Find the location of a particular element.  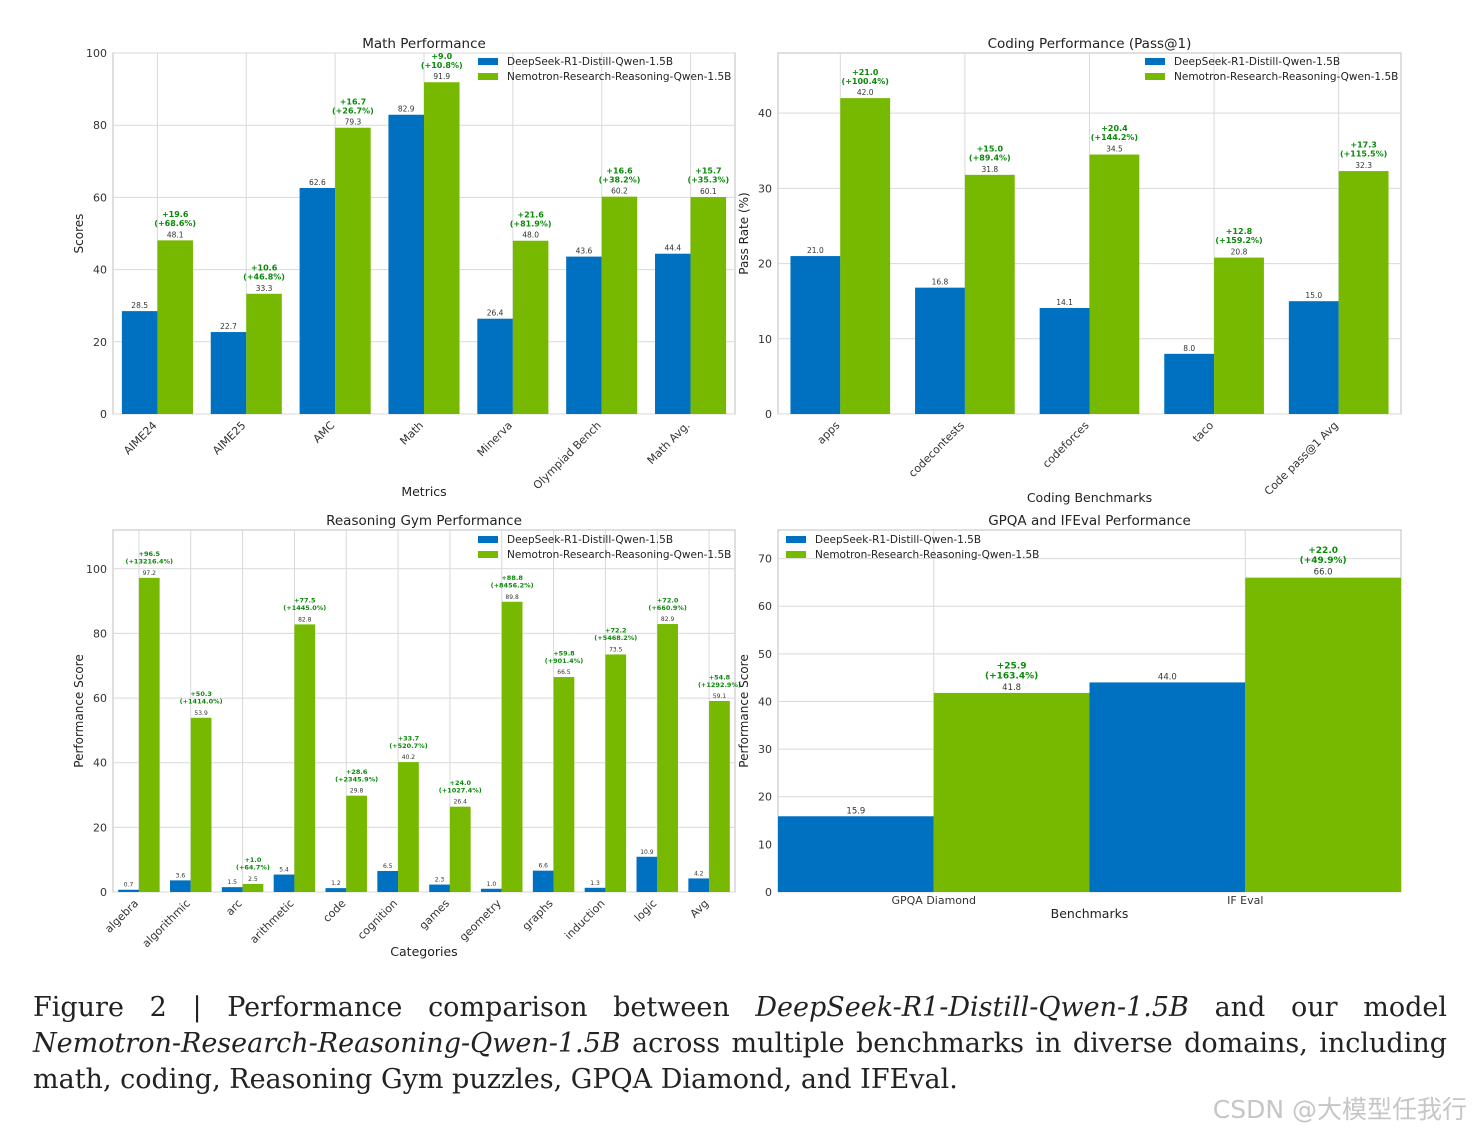

x-tick-label: algorithmic is located at coordinates (166, 923).